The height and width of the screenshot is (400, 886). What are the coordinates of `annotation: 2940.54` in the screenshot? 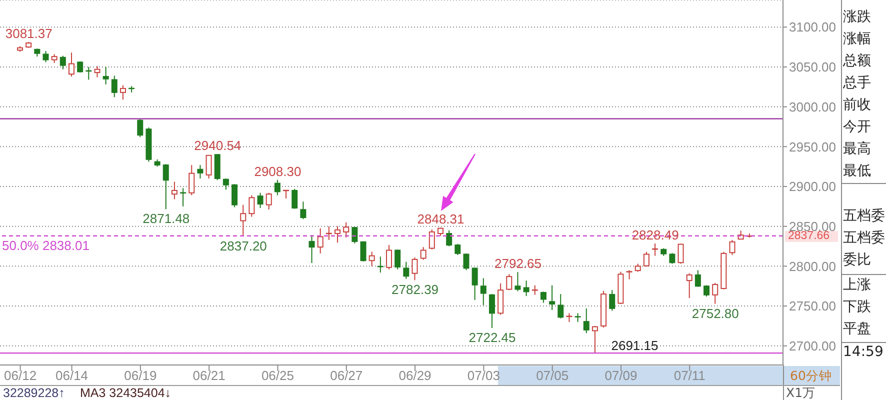 It's located at (218, 146).